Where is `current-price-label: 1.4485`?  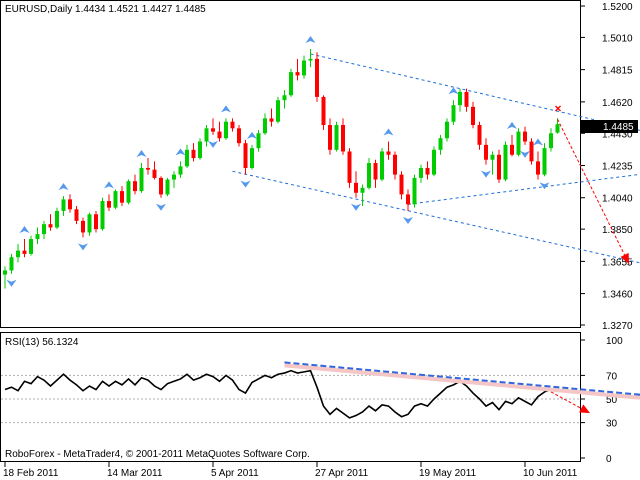
current-price-label: 1.4485 is located at coordinates (618, 127).